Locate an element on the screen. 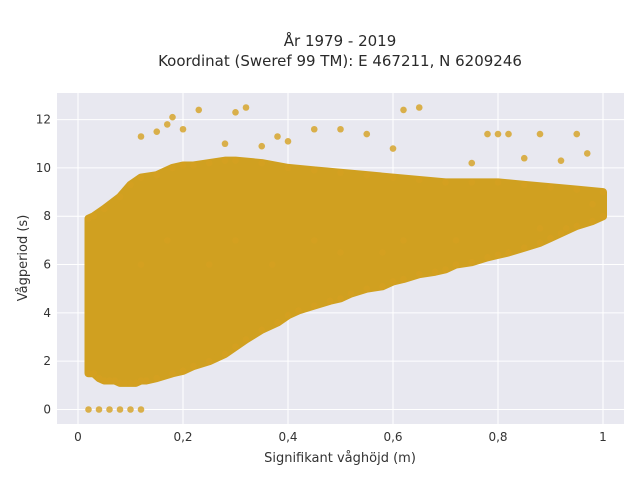 This screenshot has height=480, width=640. x-tick-label: 0 is located at coordinates (78, 437).